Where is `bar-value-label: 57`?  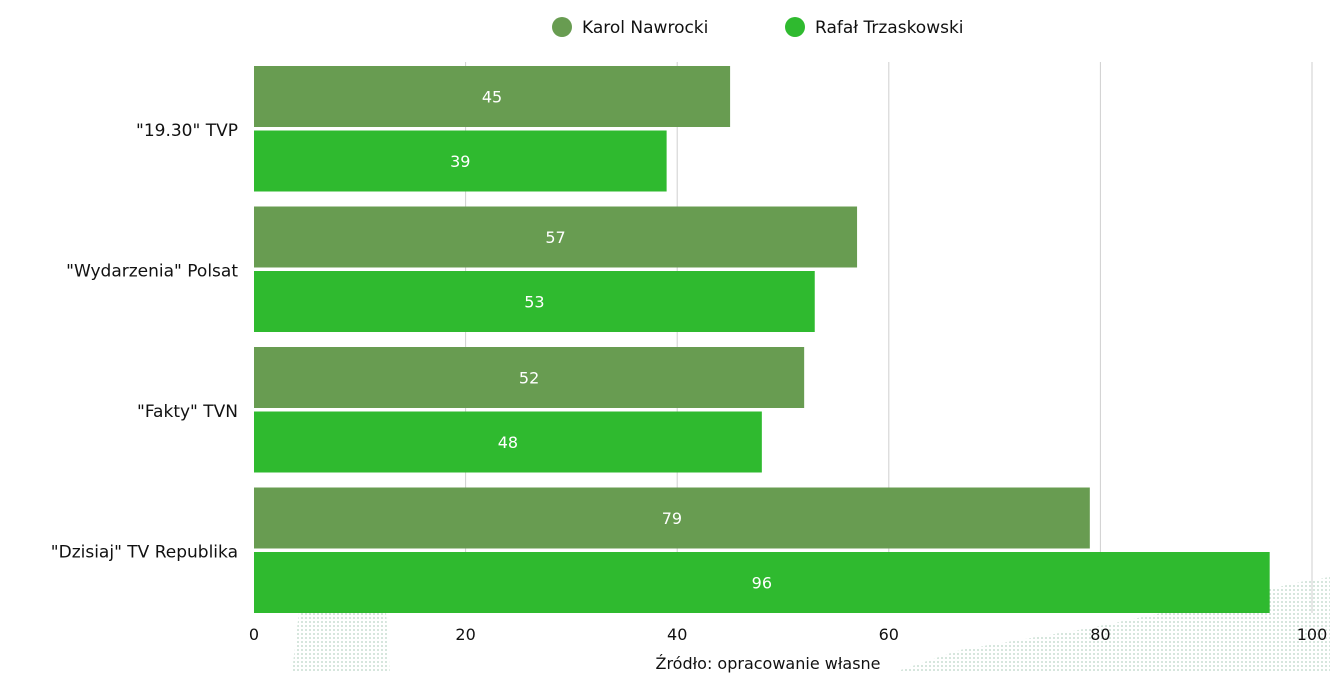
bar-value-label: 57 is located at coordinates (555, 237).